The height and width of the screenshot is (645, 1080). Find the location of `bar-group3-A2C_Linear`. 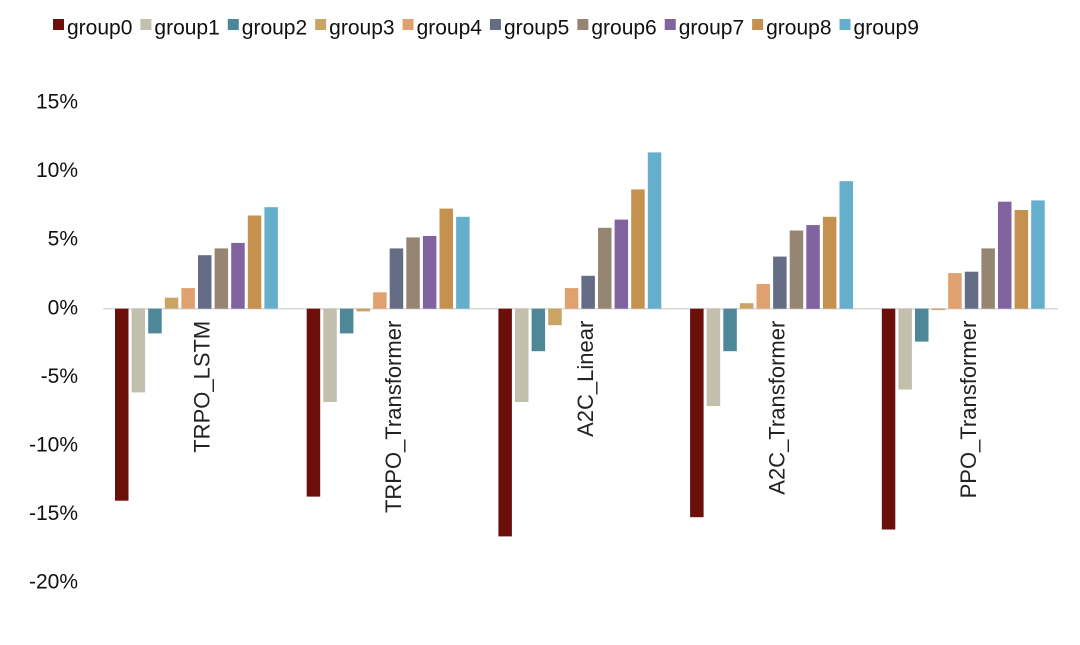

bar-group3-A2C_Linear is located at coordinates (555, 317).